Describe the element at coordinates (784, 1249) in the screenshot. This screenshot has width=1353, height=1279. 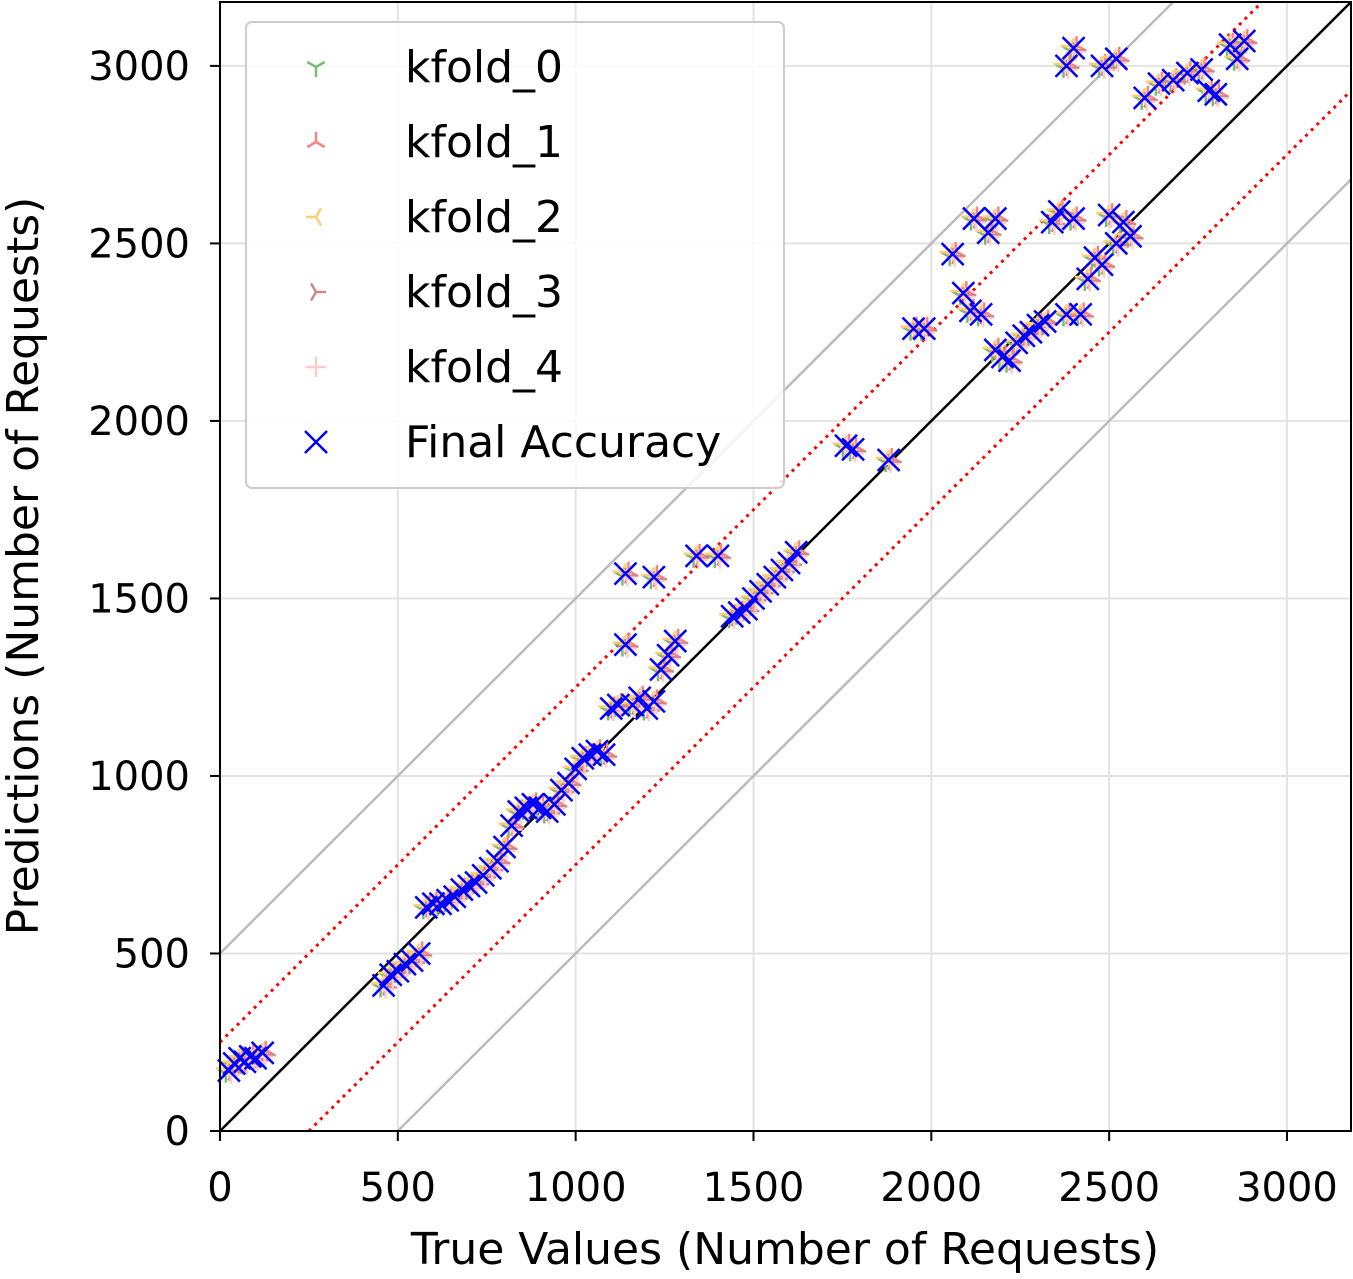
I see `x-axis-label: True Values (Number of Requests)` at that location.